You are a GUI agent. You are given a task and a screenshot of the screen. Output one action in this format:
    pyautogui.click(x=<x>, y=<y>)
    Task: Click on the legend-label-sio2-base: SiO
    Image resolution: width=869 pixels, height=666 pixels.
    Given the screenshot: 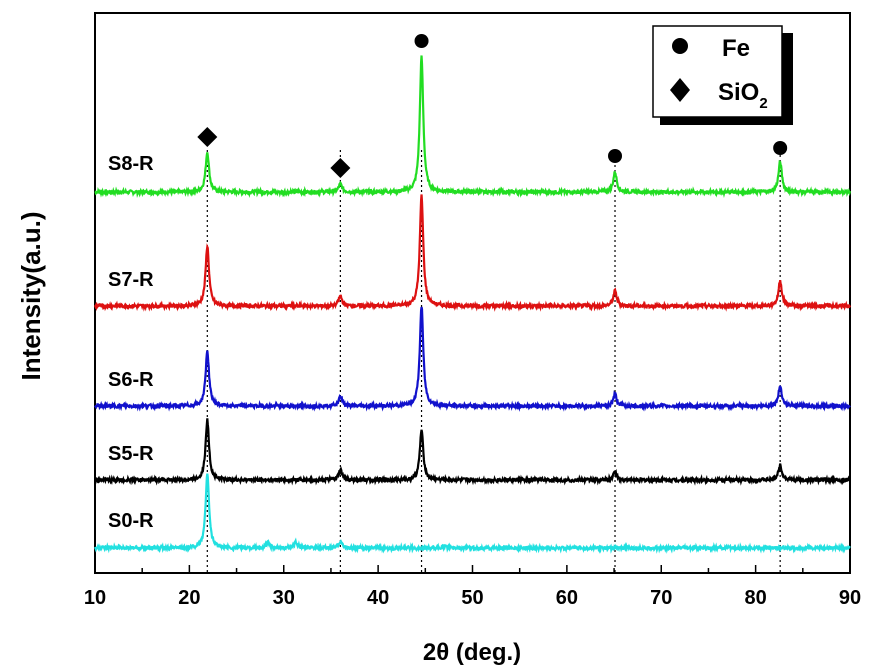 What is the action you would take?
    pyautogui.click(x=738, y=92)
    